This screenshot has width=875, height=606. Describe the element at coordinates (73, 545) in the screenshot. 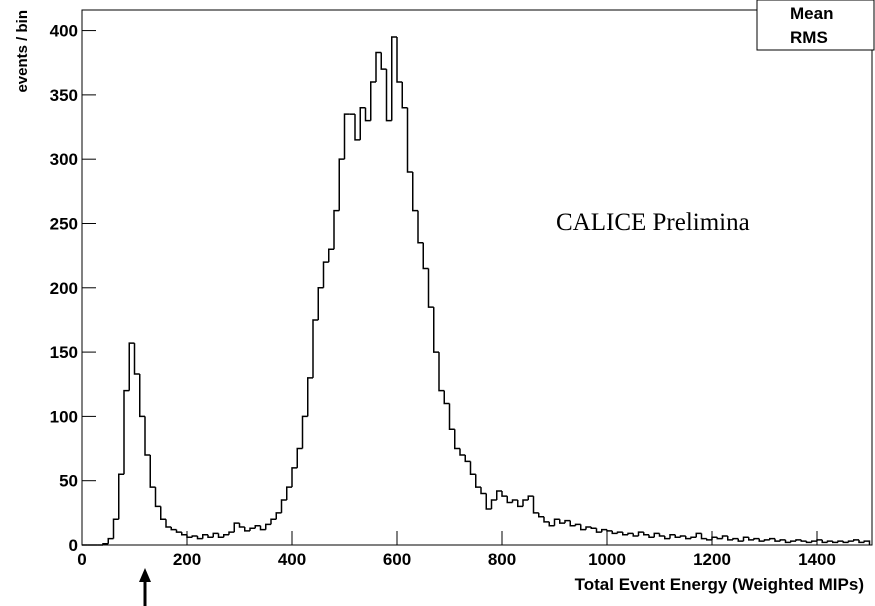

I see `y-tick-label: 0` at that location.